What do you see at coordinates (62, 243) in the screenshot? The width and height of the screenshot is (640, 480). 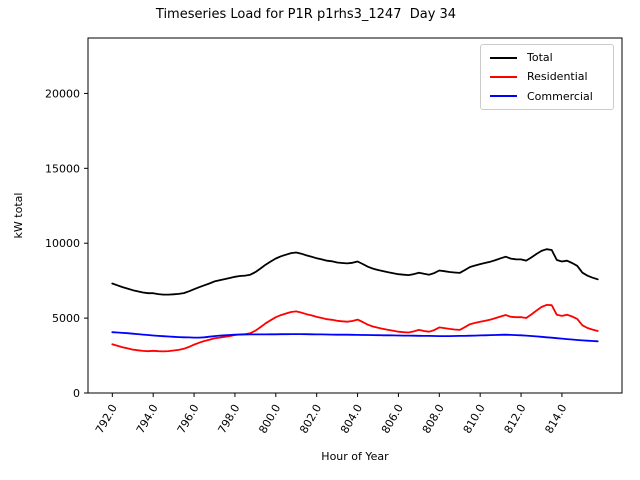 I see `y-tick-label: 10000` at bounding box center [62, 243].